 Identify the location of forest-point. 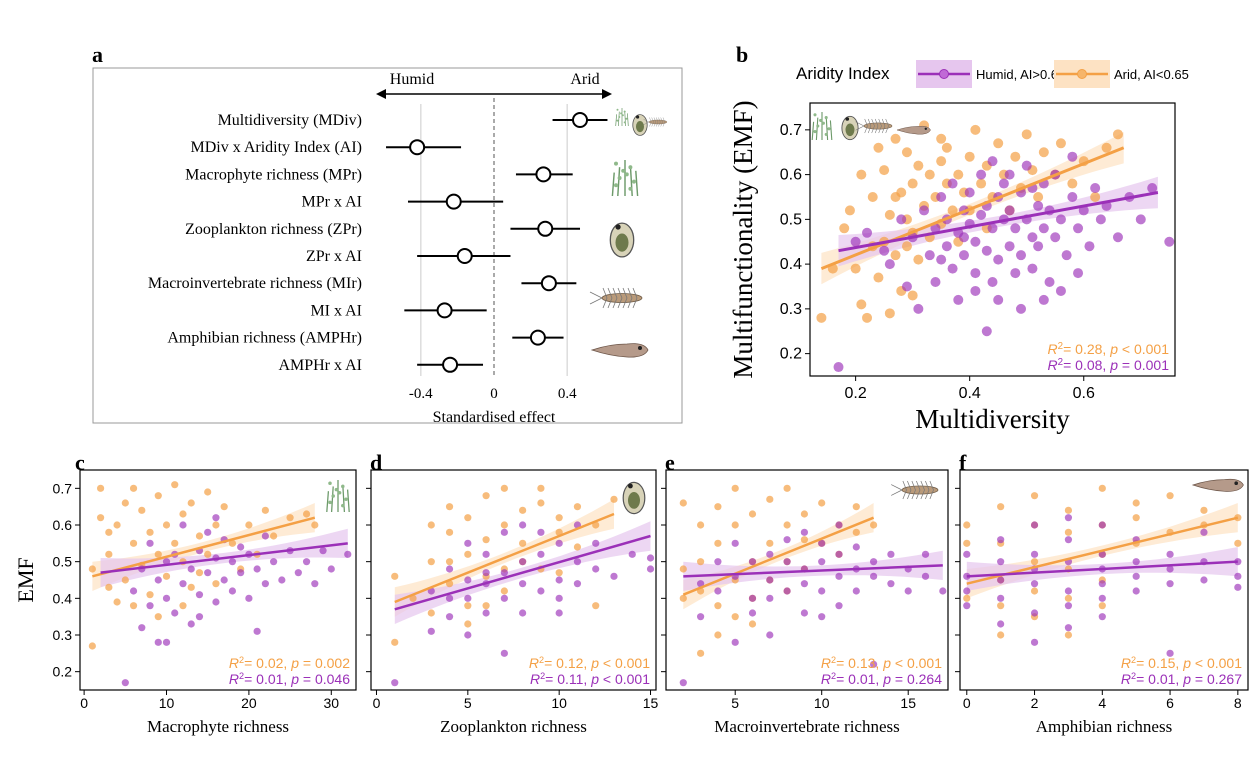
(417, 147).